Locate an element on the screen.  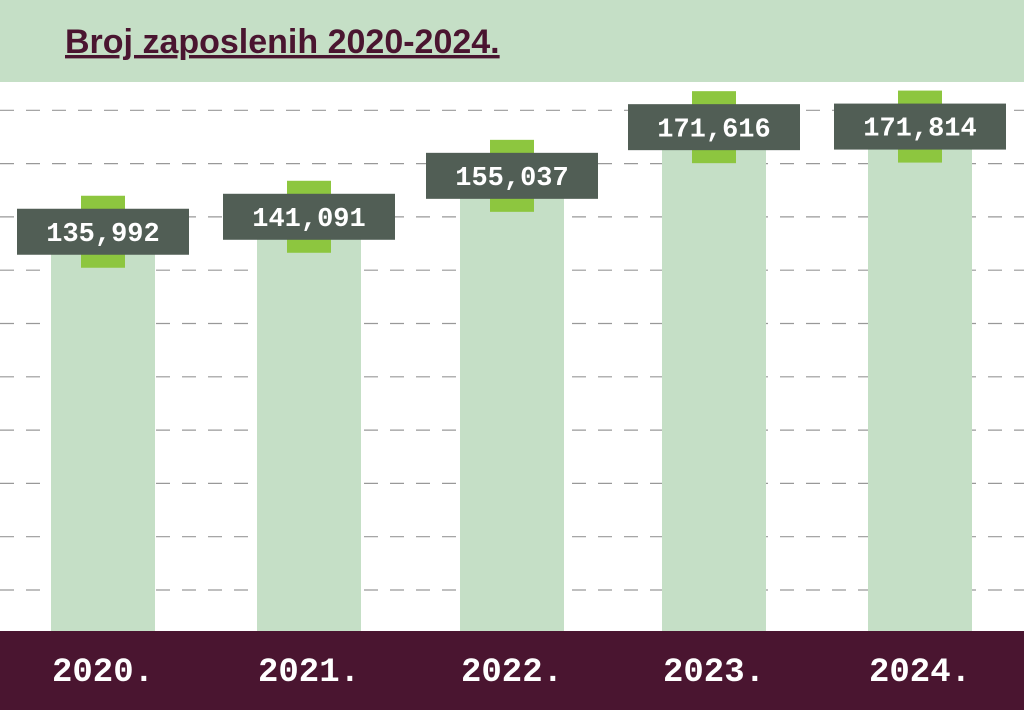
value-label: 135,992 is located at coordinates (102, 235).